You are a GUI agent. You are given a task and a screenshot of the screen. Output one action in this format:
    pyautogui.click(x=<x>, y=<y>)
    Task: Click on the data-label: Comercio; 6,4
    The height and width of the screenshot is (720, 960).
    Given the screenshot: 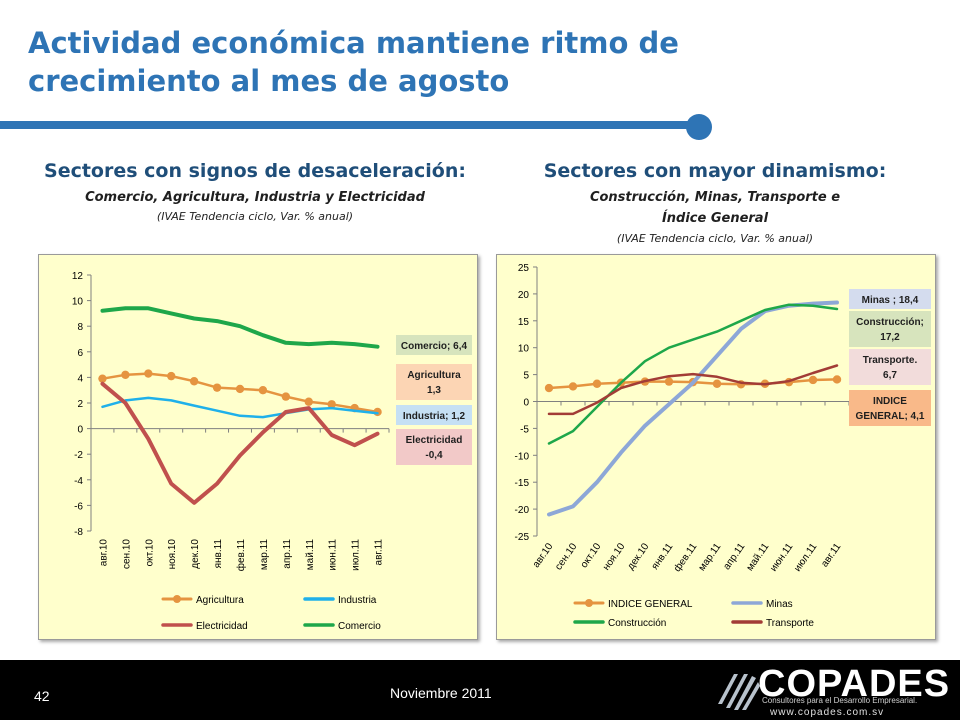 What is the action you would take?
    pyautogui.click(x=434, y=346)
    